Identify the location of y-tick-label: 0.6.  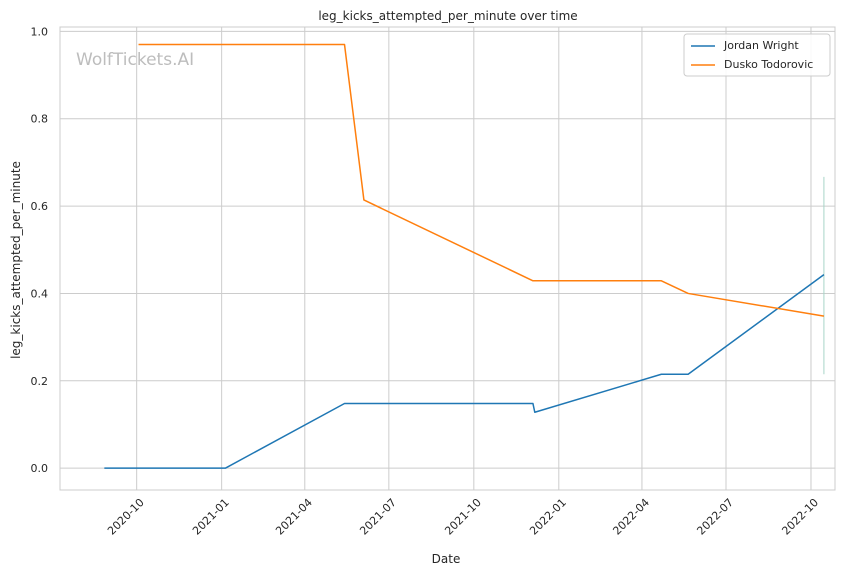
(40, 206).